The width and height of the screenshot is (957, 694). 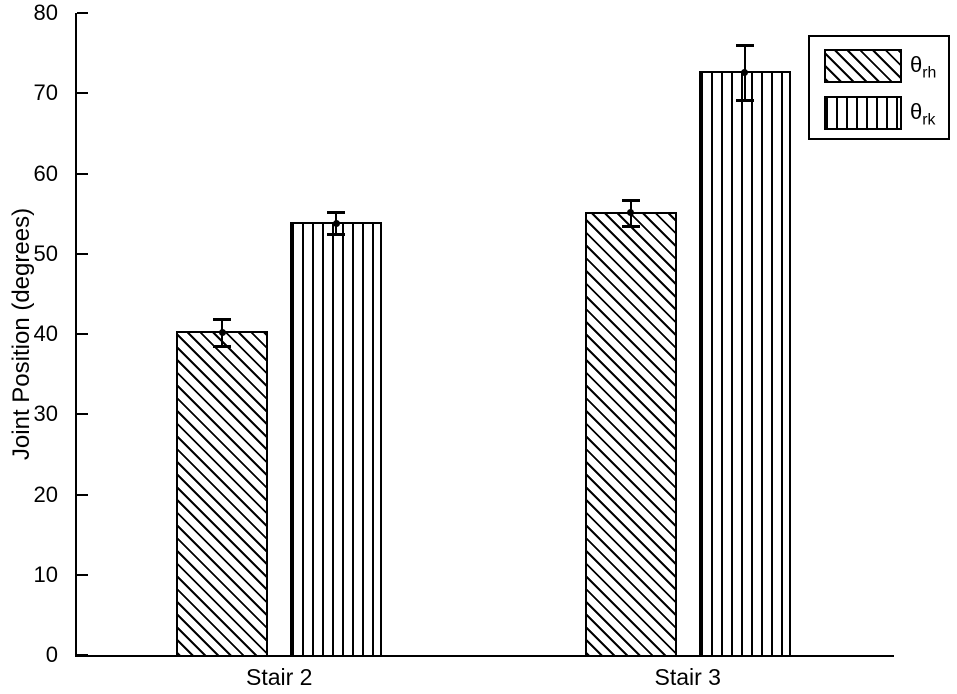 What do you see at coordinates (45, 574) in the screenshot?
I see `y-tick-label: 10` at bounding box center [45, 574].